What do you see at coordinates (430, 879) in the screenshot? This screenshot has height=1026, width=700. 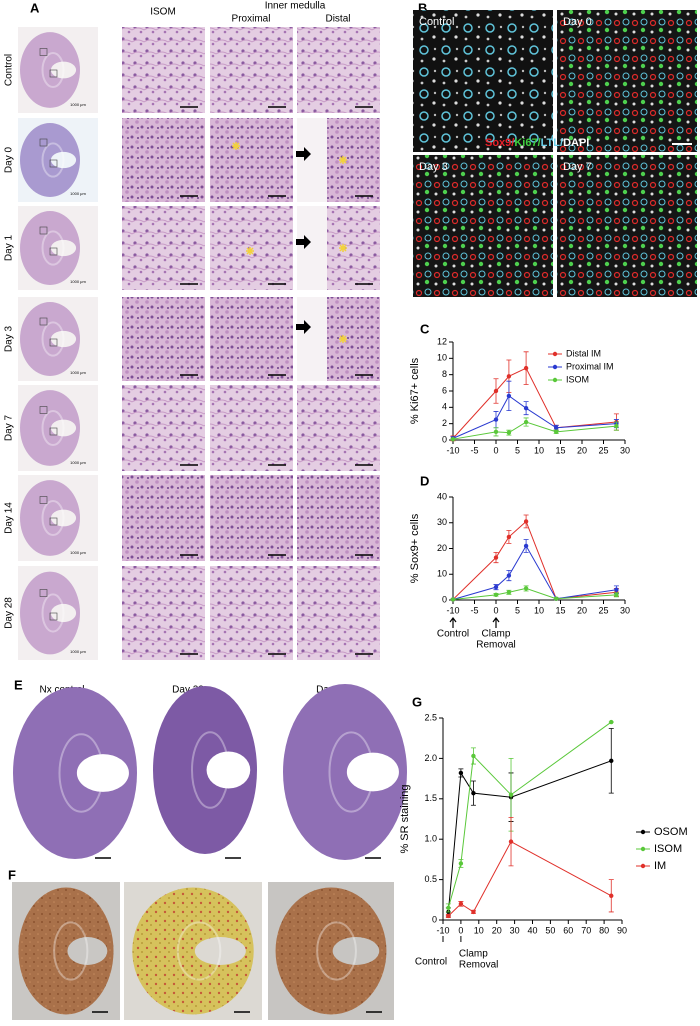 I see `y-tick-label: 0.5` at bounding box center [430, 879].